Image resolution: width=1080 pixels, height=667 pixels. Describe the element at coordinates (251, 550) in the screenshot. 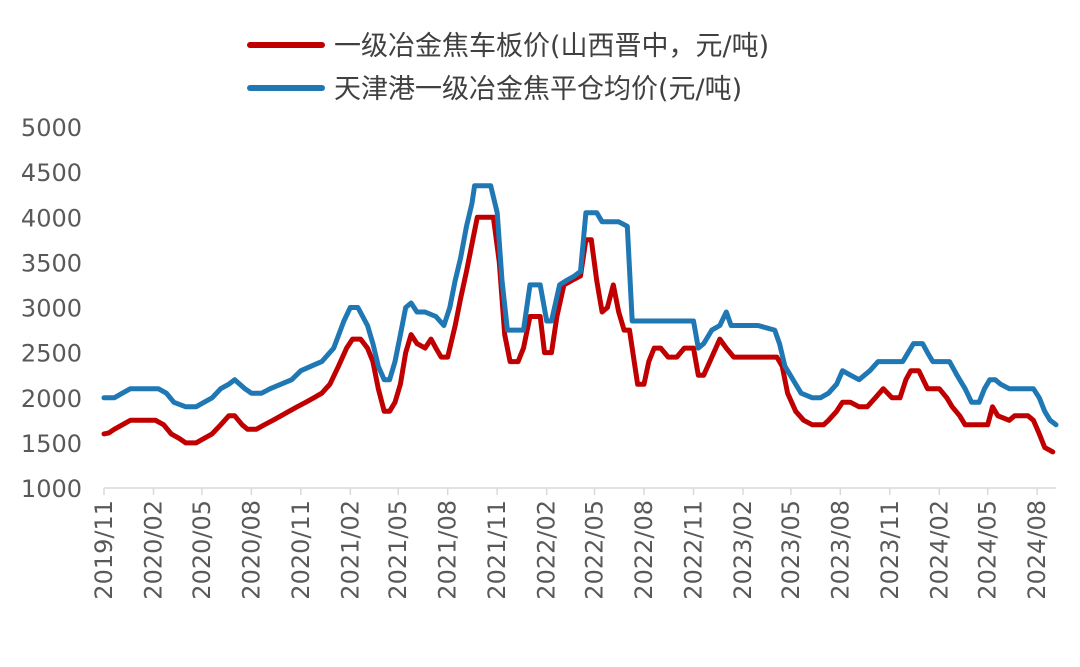

I see `x-tick-label: 2020/08` at that location.